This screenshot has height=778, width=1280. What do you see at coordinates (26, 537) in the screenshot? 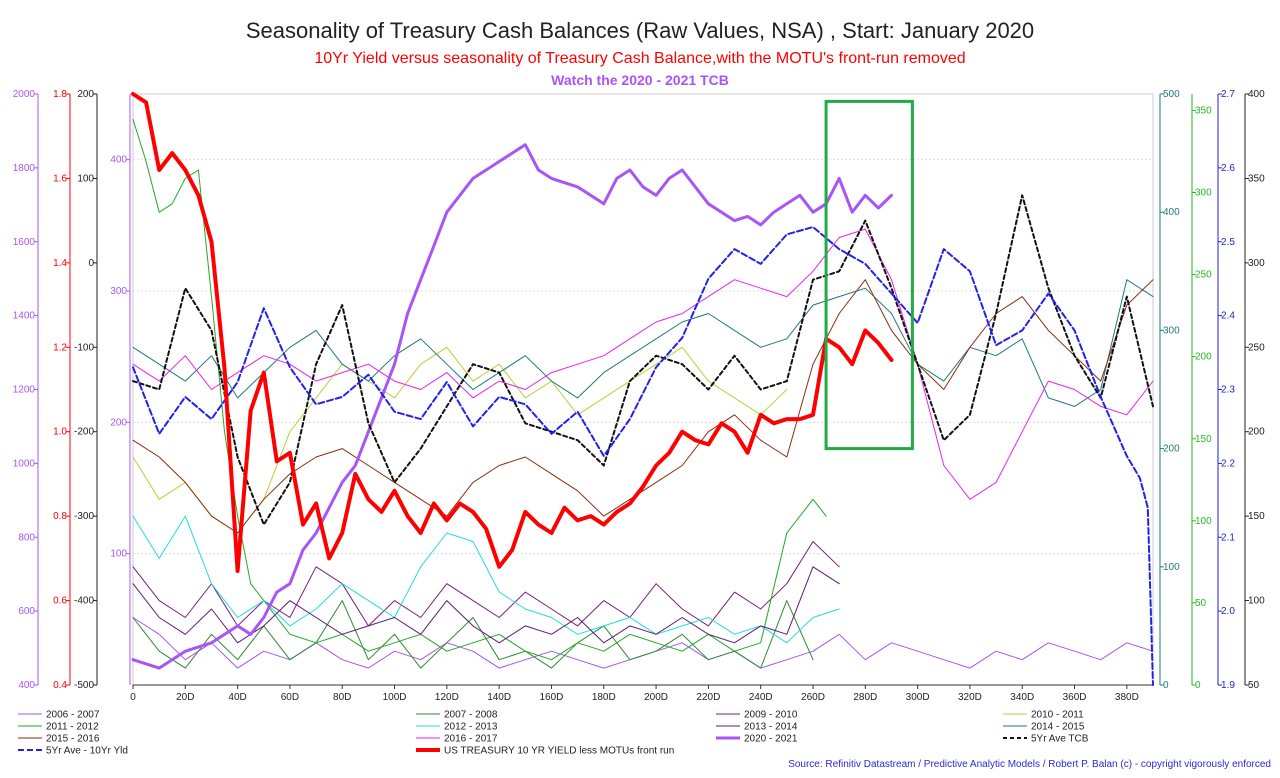
I see `y-tick-label: 800` at bounding box center [26, 537].